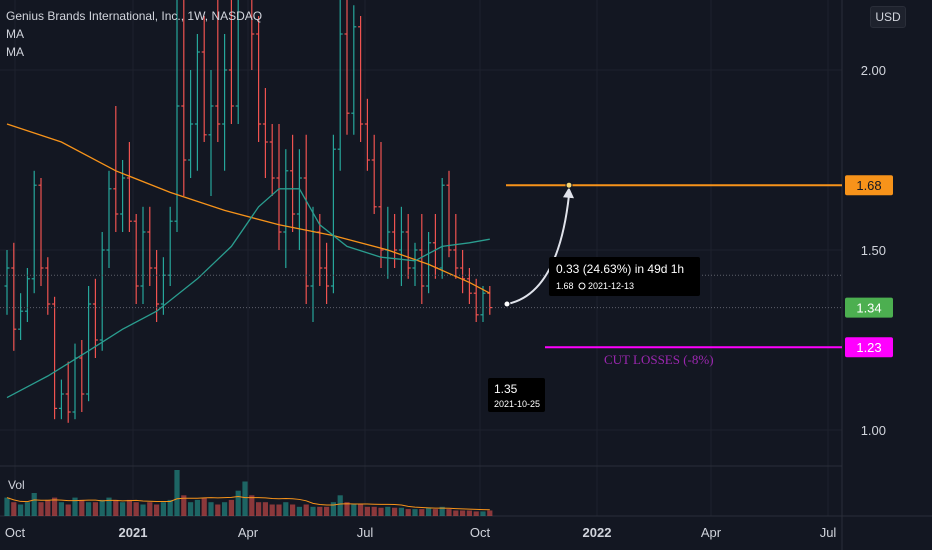 The height and width of the screenshot is (550, 932). I want to click on volume-ma-line, so click(248, 503).